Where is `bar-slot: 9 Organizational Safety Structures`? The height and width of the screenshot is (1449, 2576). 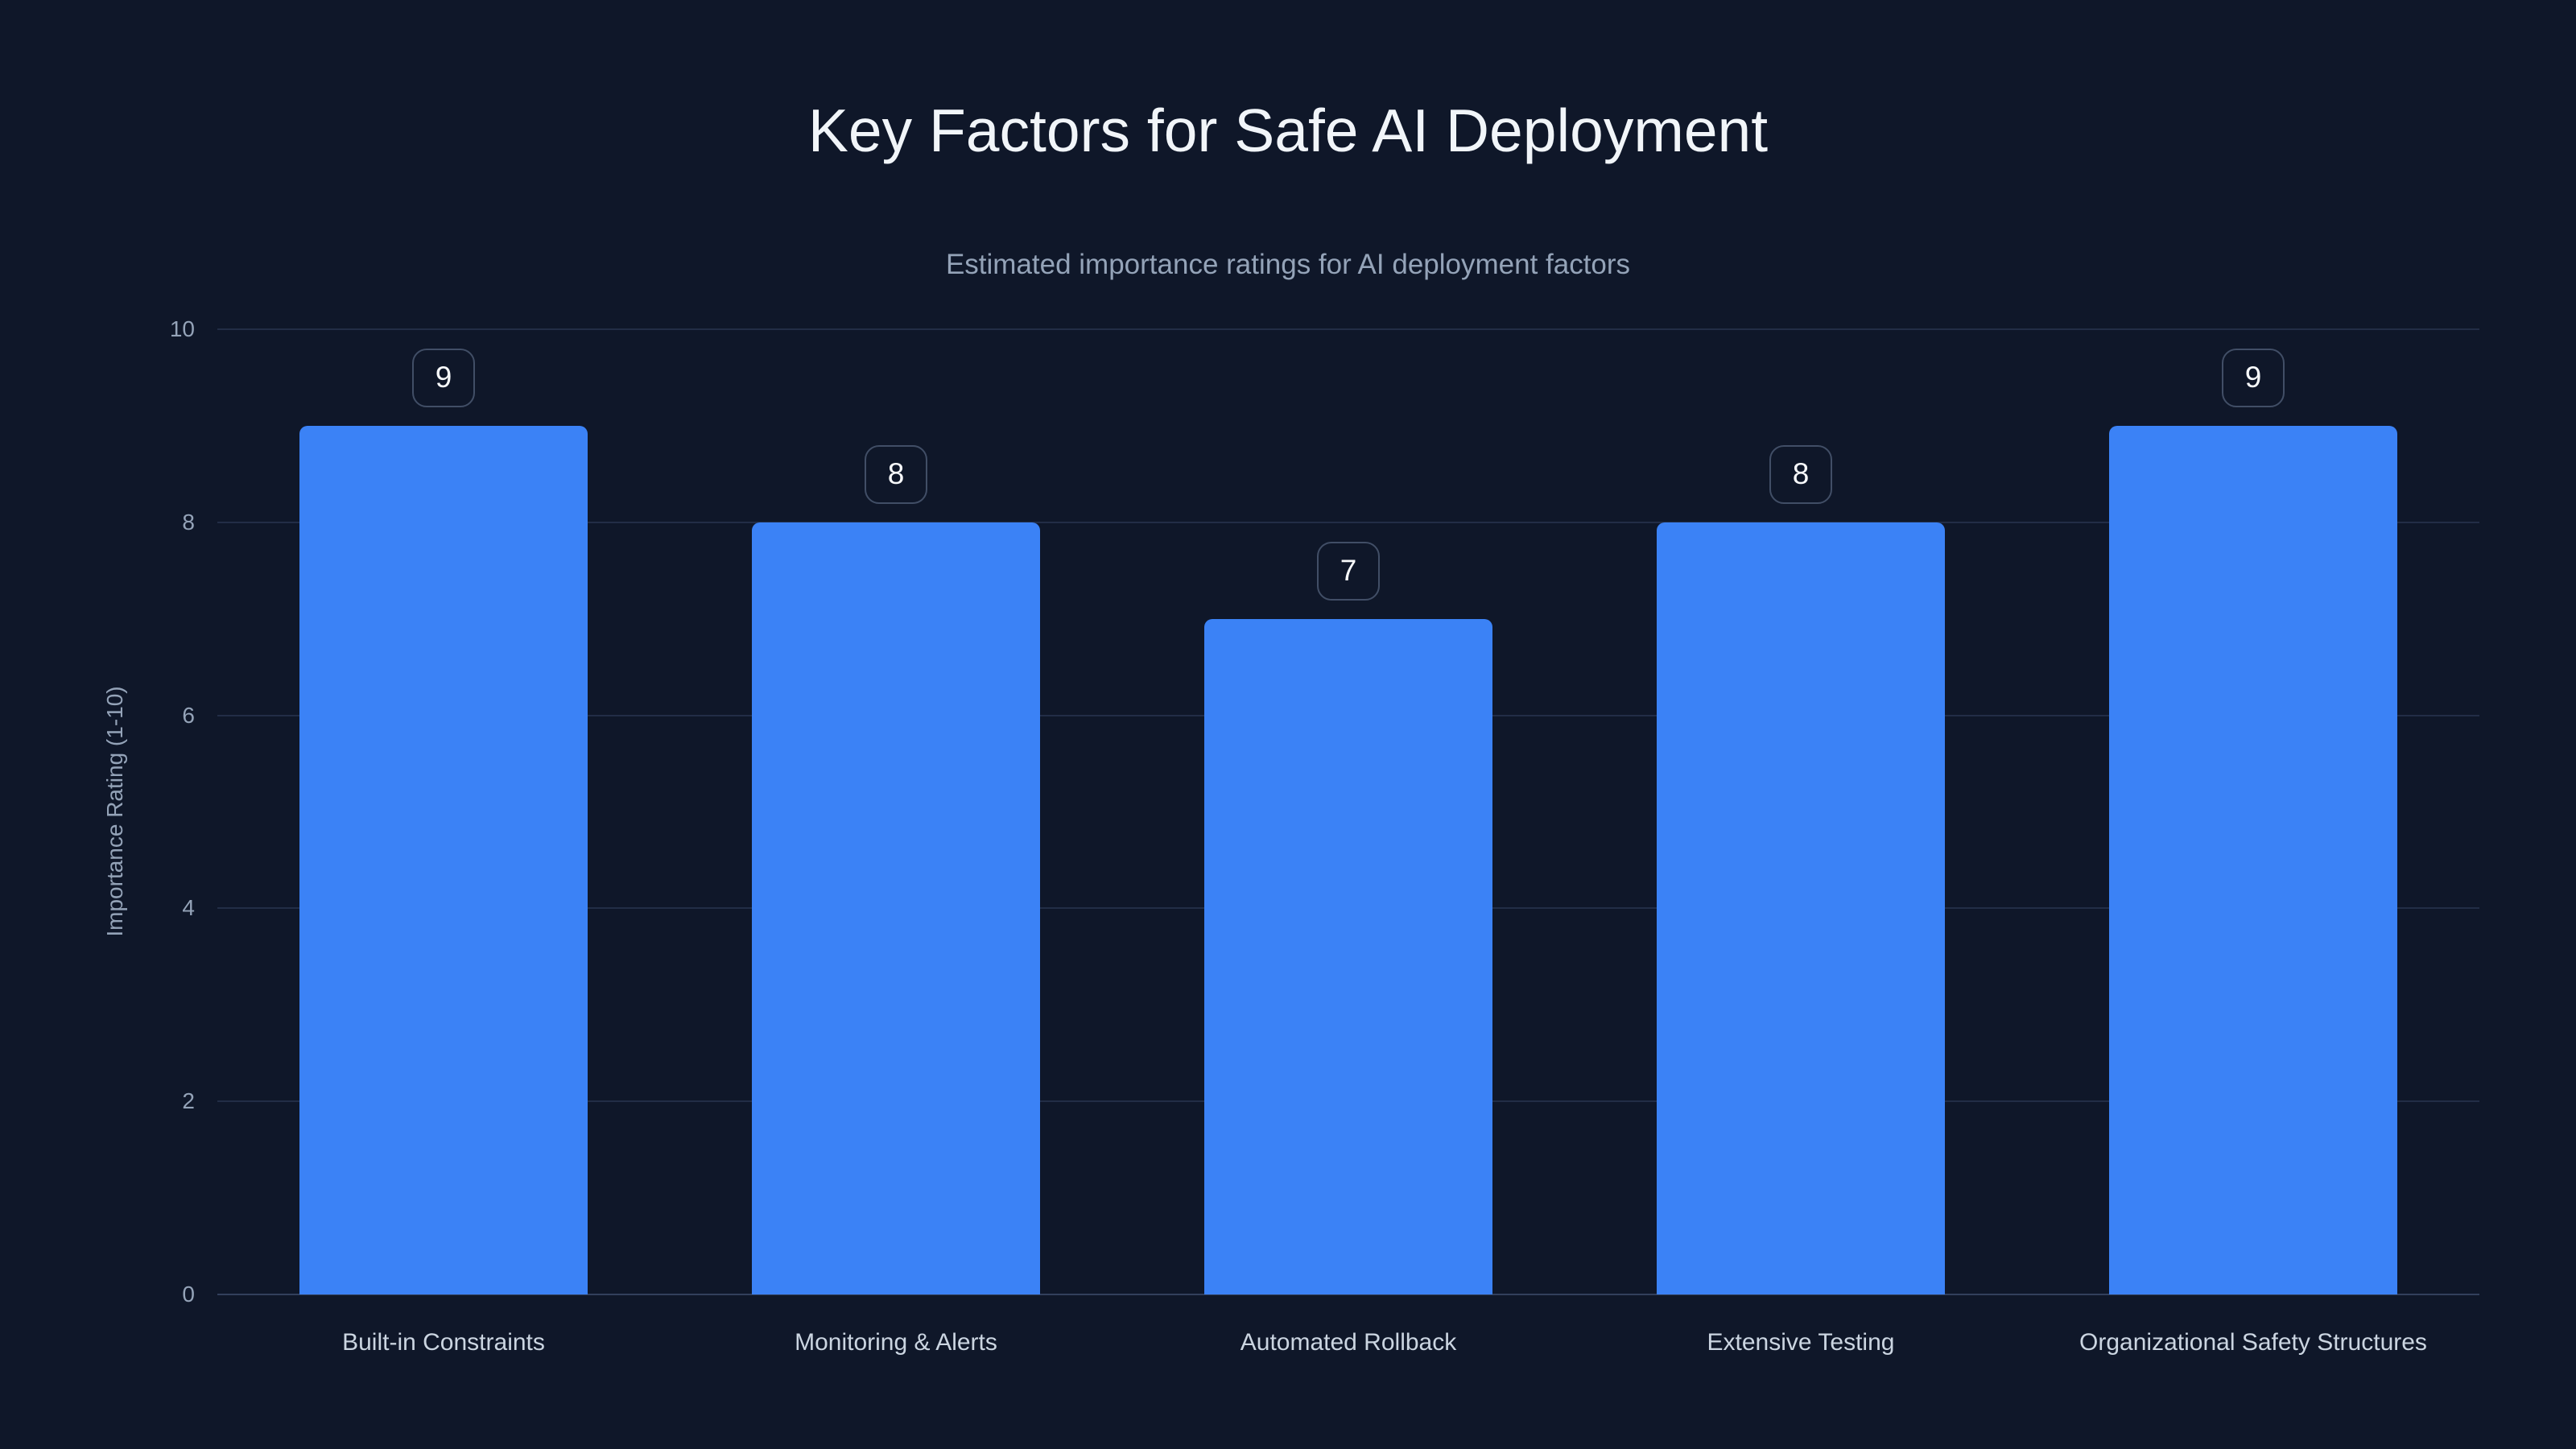
bar-slot: 9 Organizational Safety Structures is located at coordinates (2253, 843).